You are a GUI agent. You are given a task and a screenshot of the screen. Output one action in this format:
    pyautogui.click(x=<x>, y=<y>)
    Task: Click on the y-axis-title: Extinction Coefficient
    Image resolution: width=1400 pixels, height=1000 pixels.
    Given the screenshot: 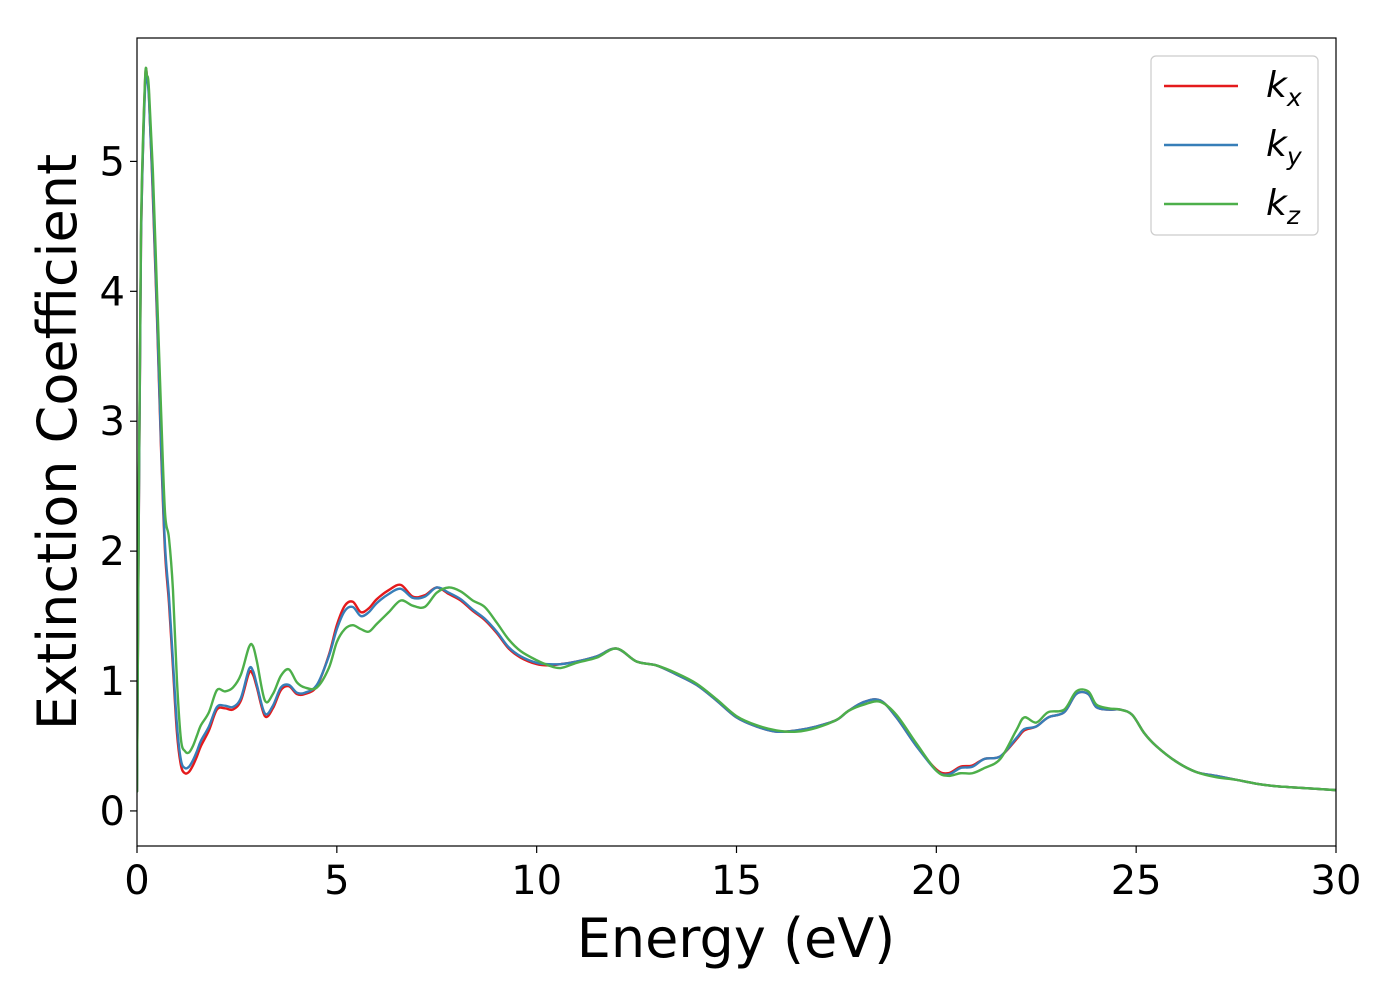 What is the action you would take?
    pyautogui.click(x=57, y=442)
    